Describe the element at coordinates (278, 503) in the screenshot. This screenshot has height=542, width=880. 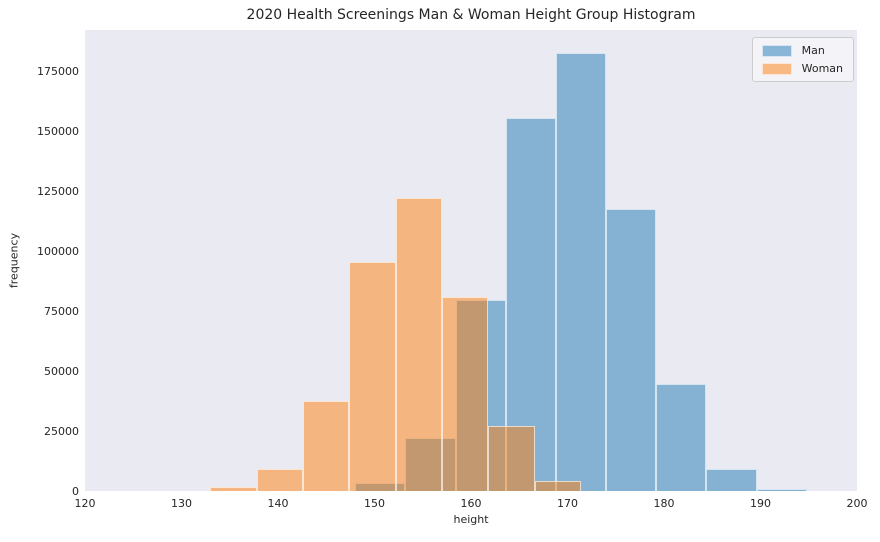
I see `x-tick-label-140: 140` at that location.